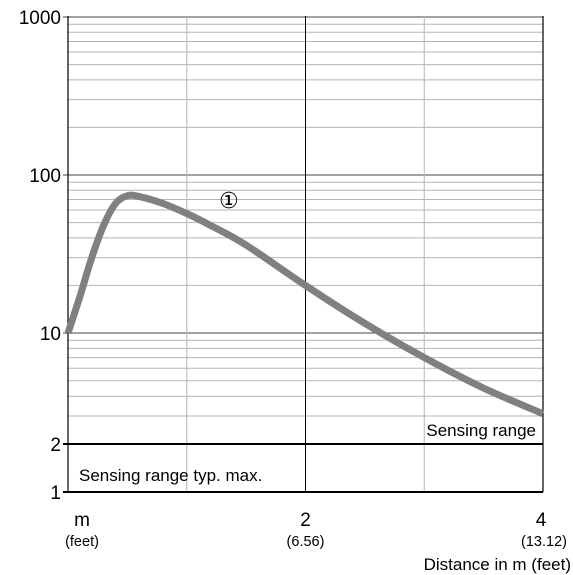  What do you see at coordinates (497, 564) in the screenshot?
I see `x-axis-label: Distance in m (feet)` at bounding box center [497, 564].